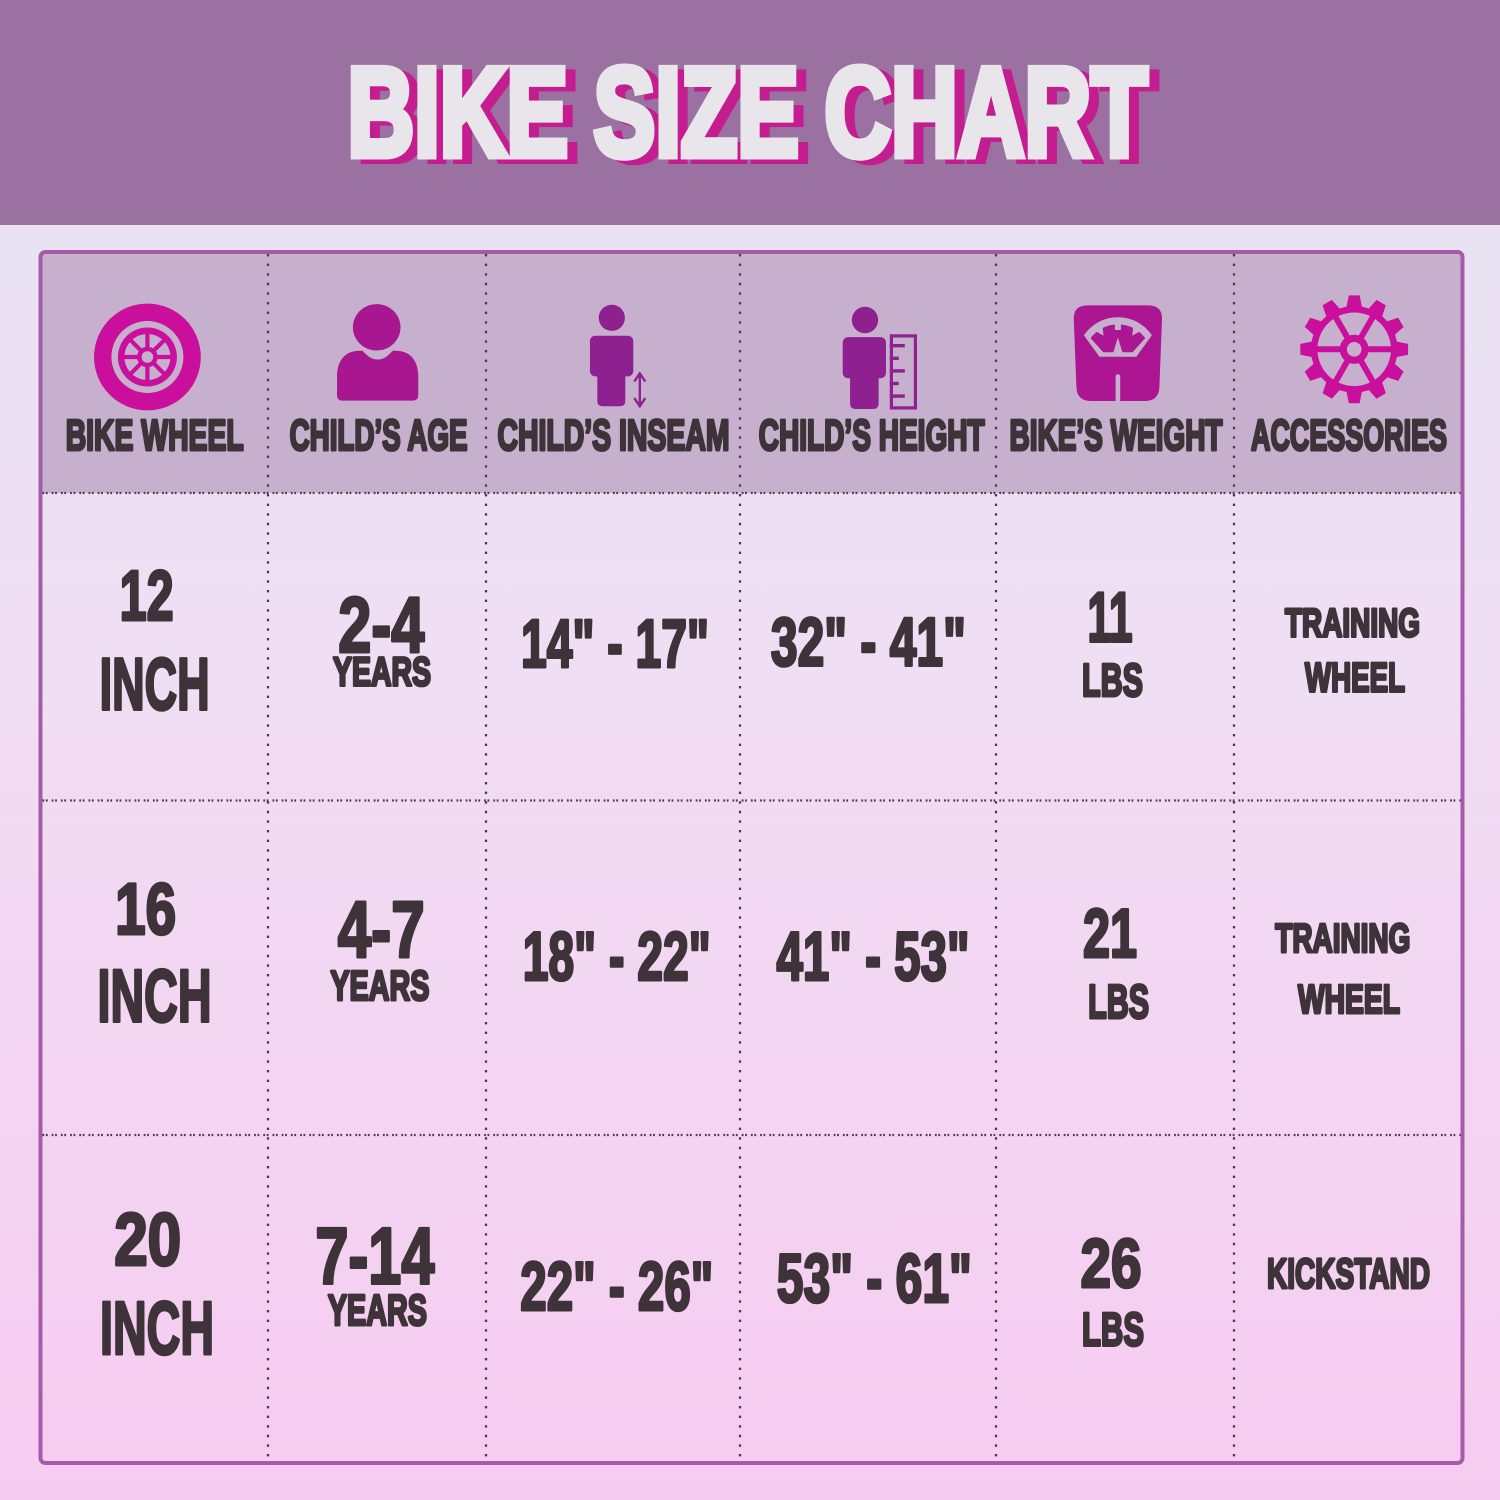  What do you see at coordinates (374, 1256) in the screenshot?
I see `svg-text: 7-14` at bounding box center [374, 1256].